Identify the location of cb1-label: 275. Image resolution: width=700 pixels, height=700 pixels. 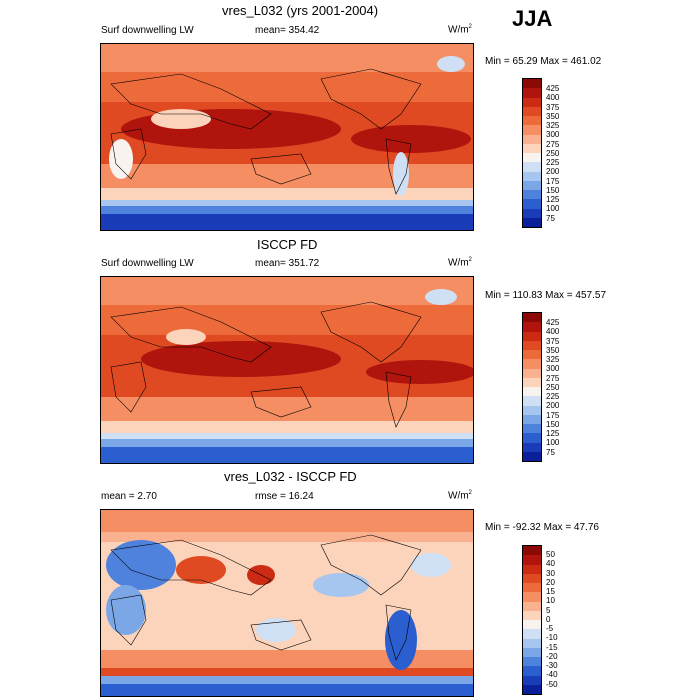
(553, 144).